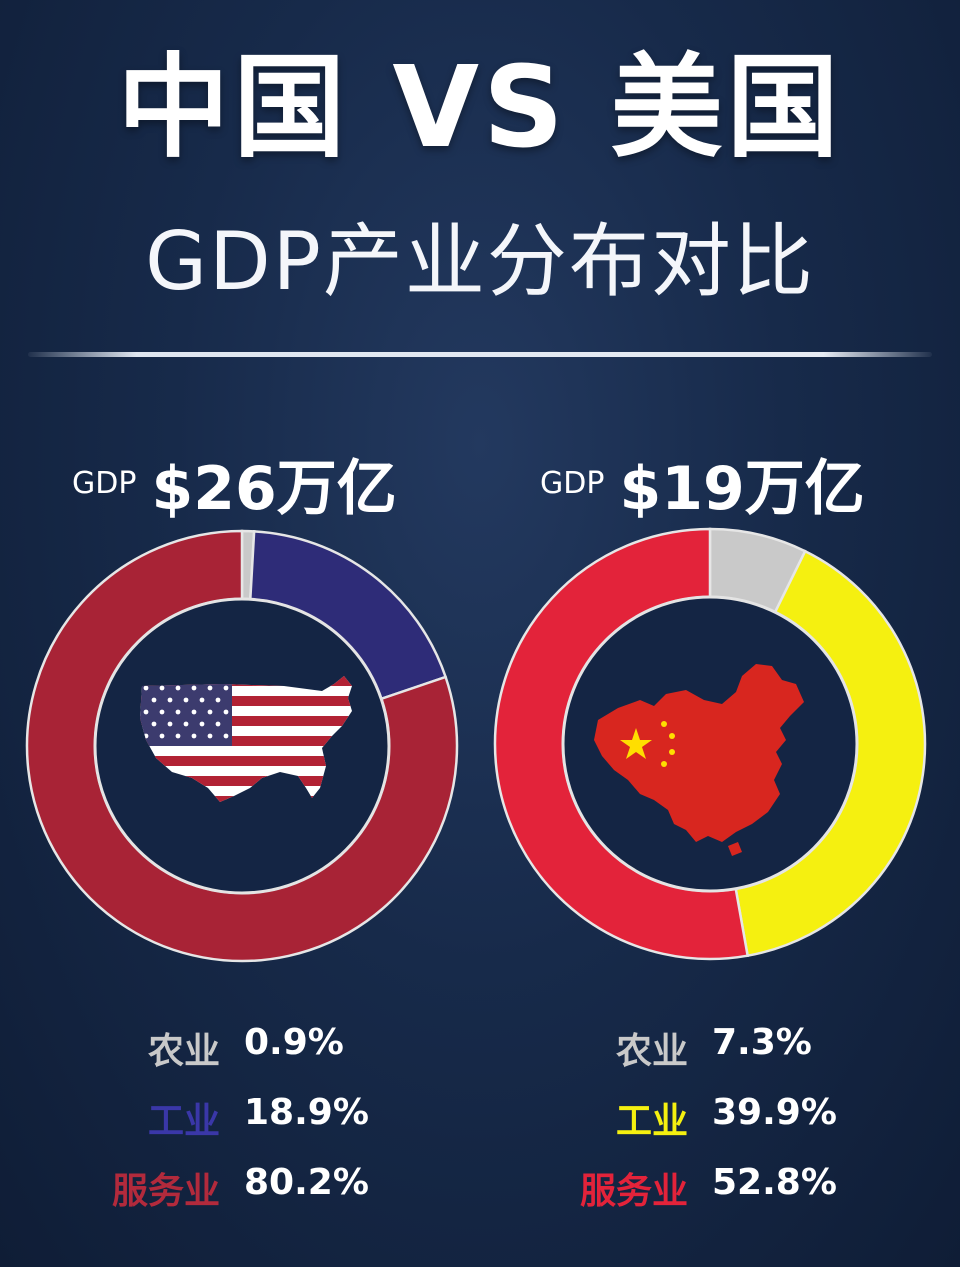  Describe the element at coordinates (774, 1182) in the screenshot. I see `china-services-value: 52.8%` at that location.